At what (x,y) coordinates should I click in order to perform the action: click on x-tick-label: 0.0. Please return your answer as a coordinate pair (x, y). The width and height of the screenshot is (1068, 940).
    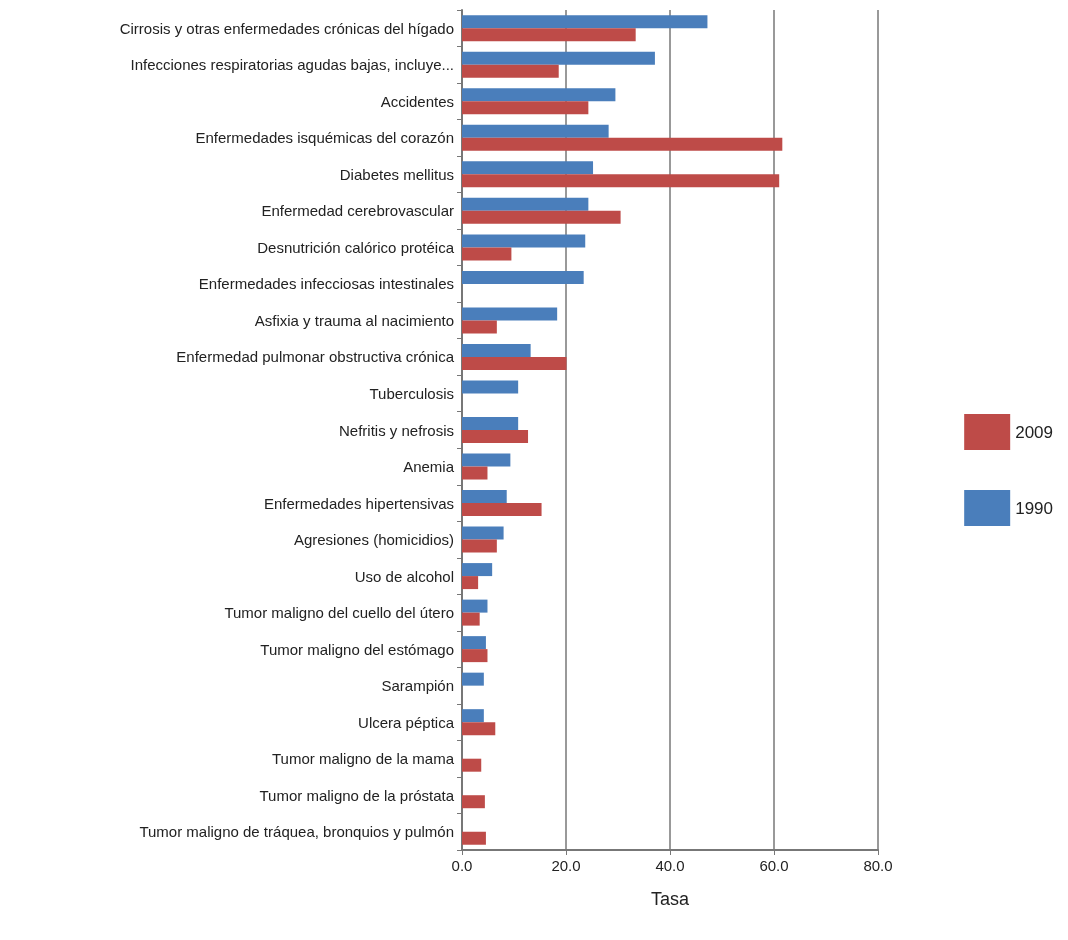
    Looking at the image, I should click on (462, 865).